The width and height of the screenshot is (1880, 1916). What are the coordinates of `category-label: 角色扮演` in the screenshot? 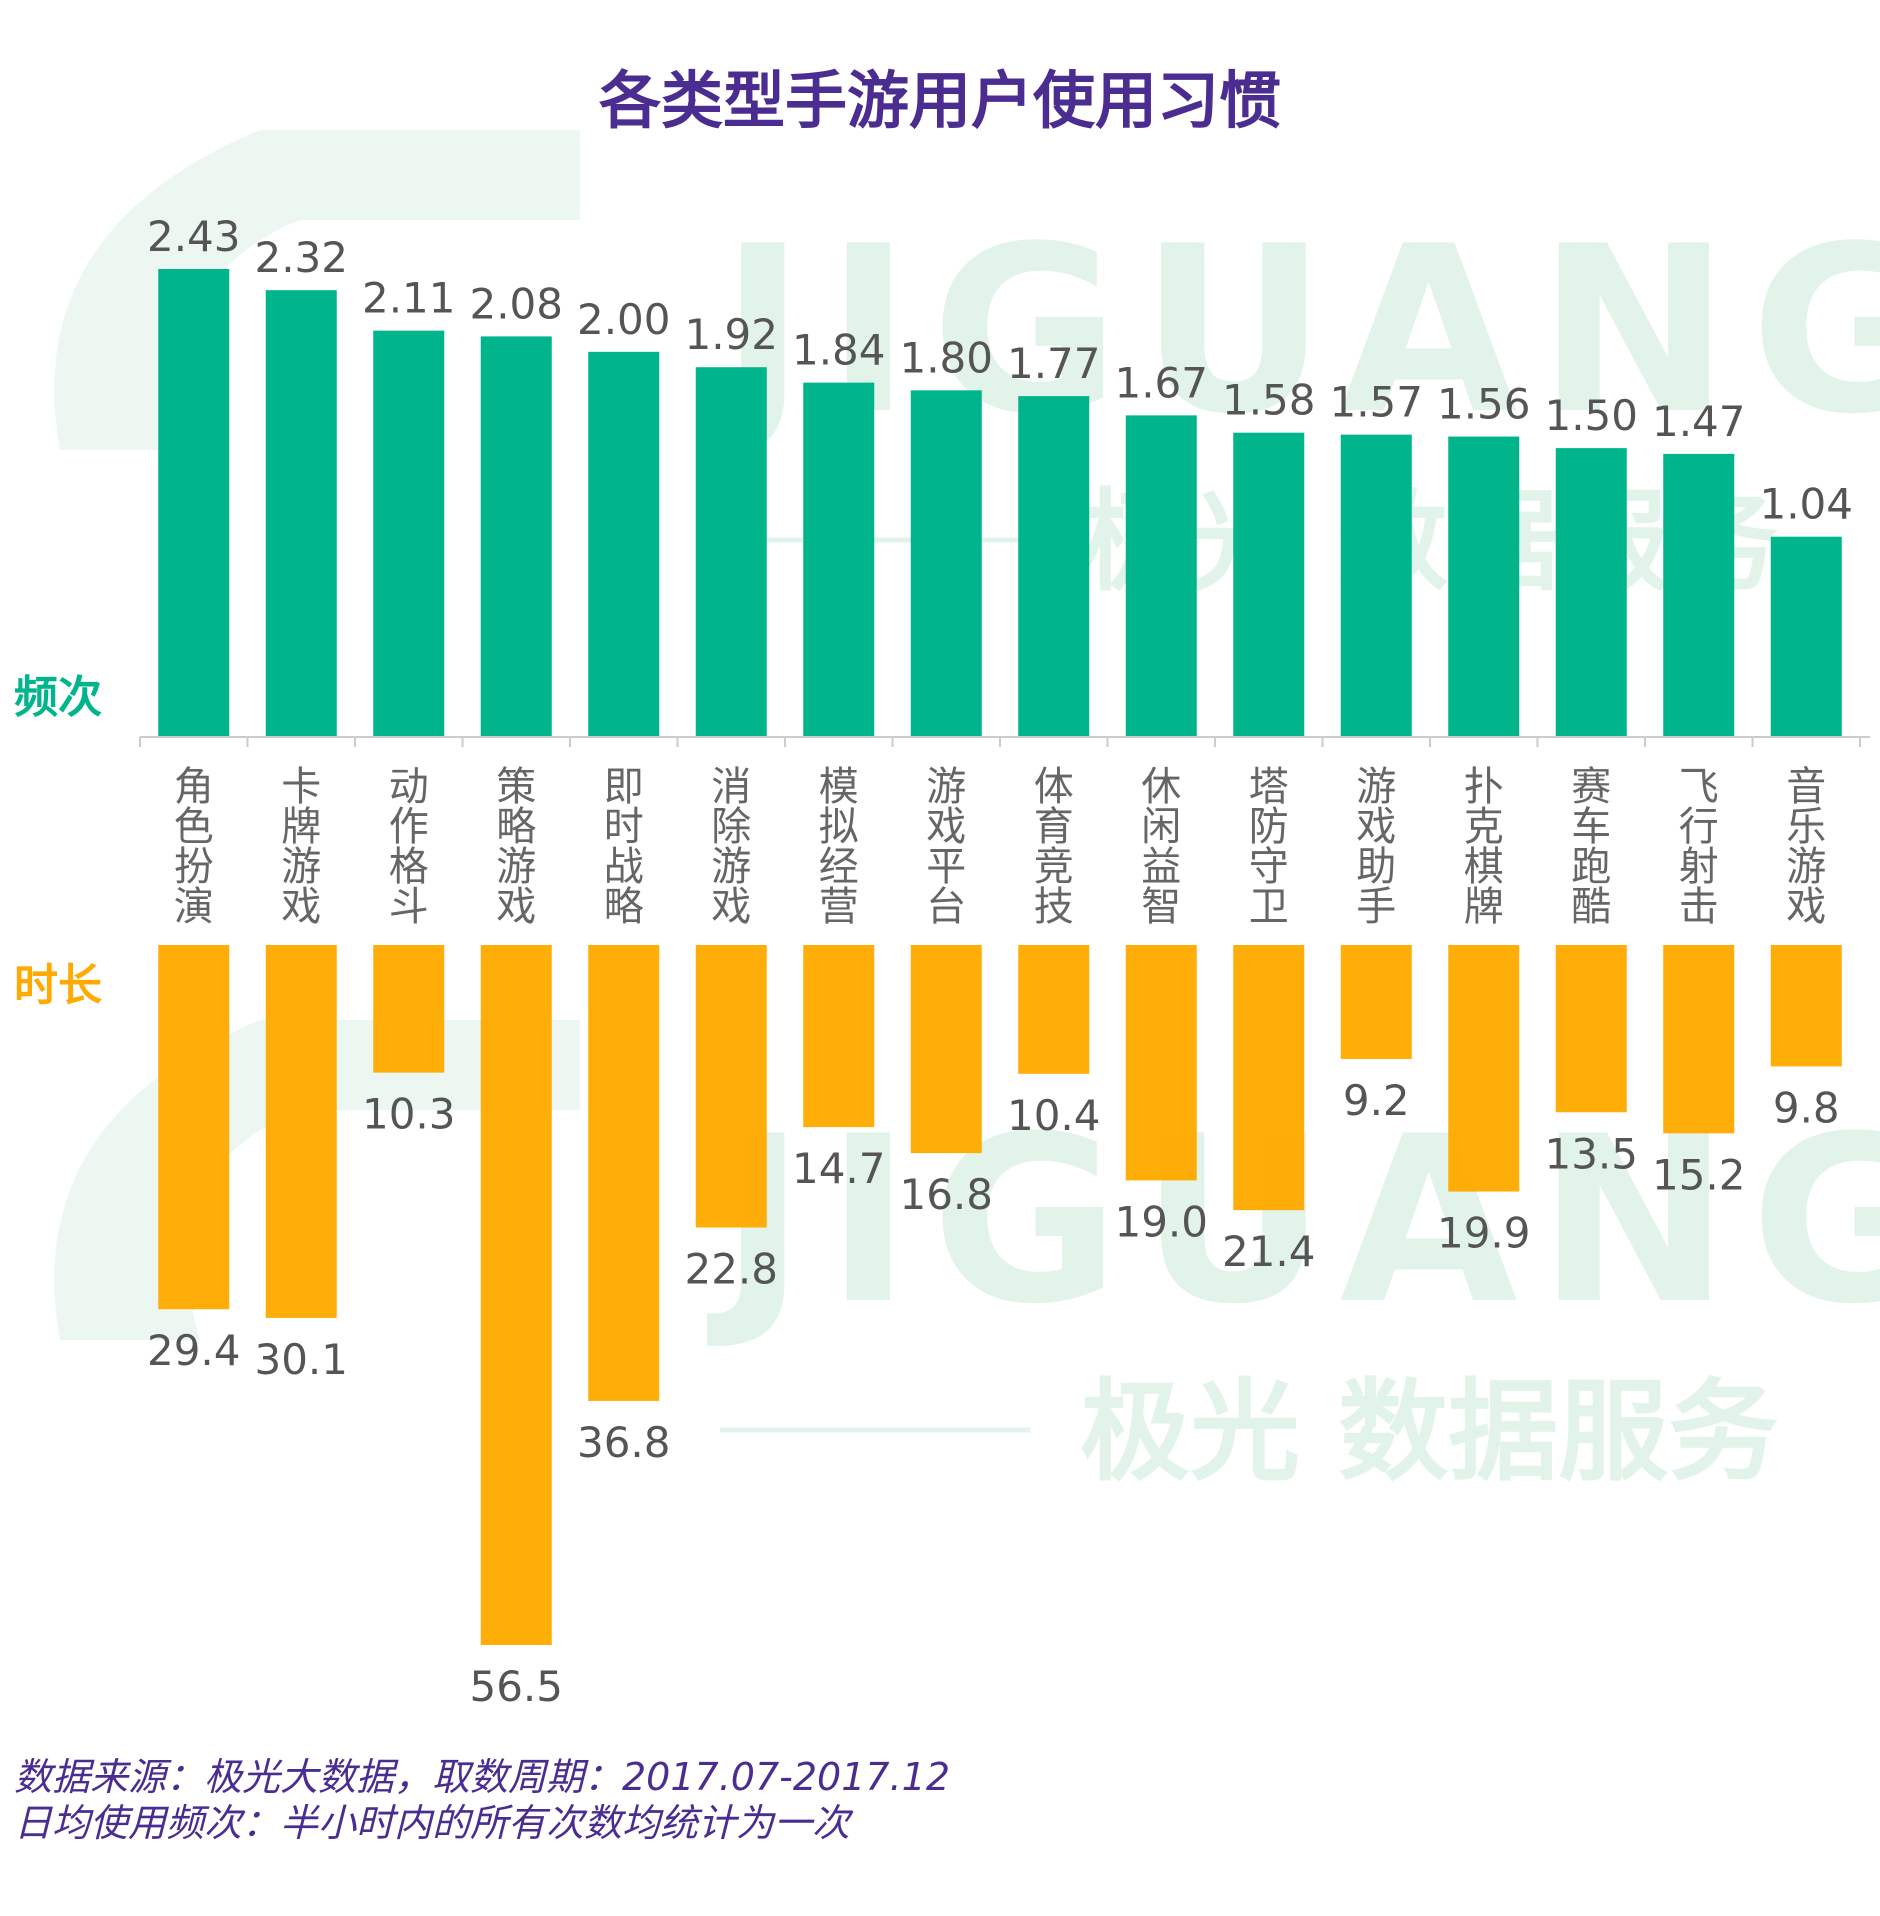 It's located at (194, 847).